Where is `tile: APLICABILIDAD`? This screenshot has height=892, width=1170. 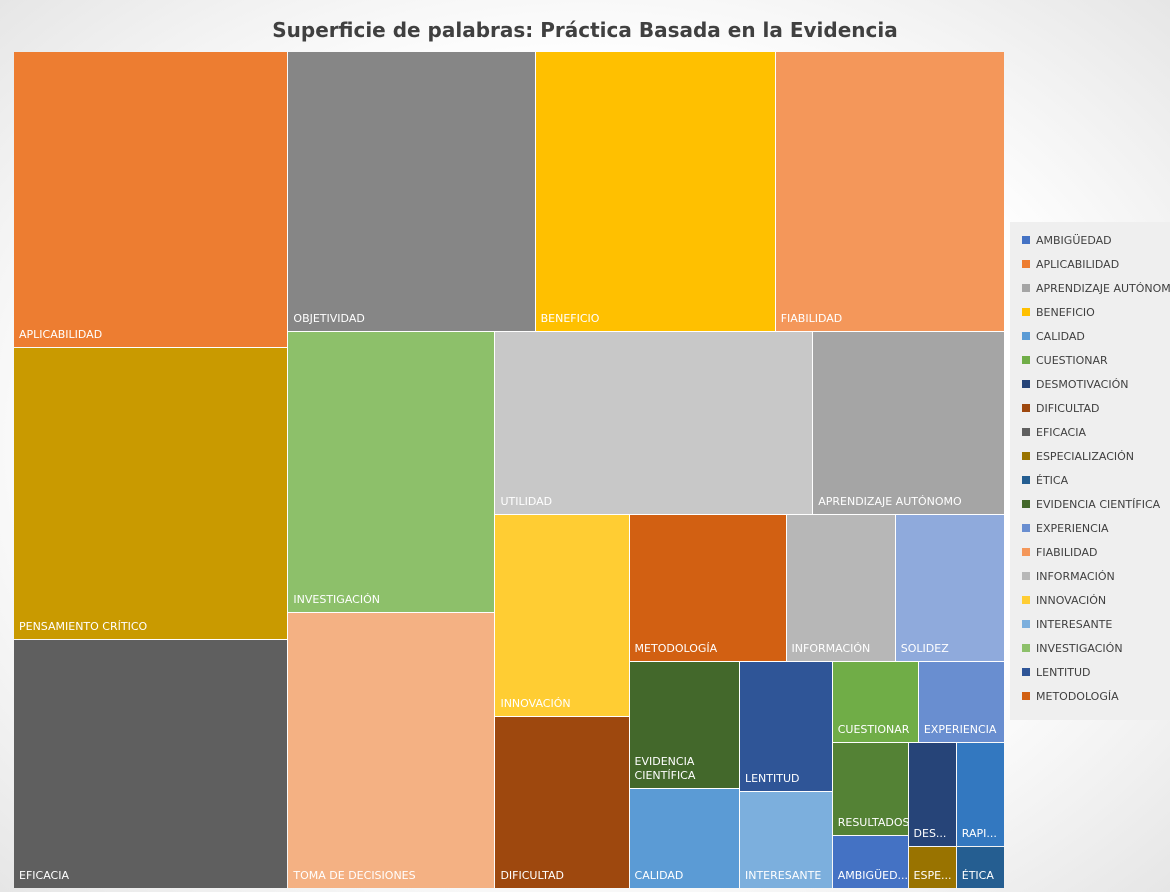 tile: APLICABILIDAD is located at coordinates (151, 200).